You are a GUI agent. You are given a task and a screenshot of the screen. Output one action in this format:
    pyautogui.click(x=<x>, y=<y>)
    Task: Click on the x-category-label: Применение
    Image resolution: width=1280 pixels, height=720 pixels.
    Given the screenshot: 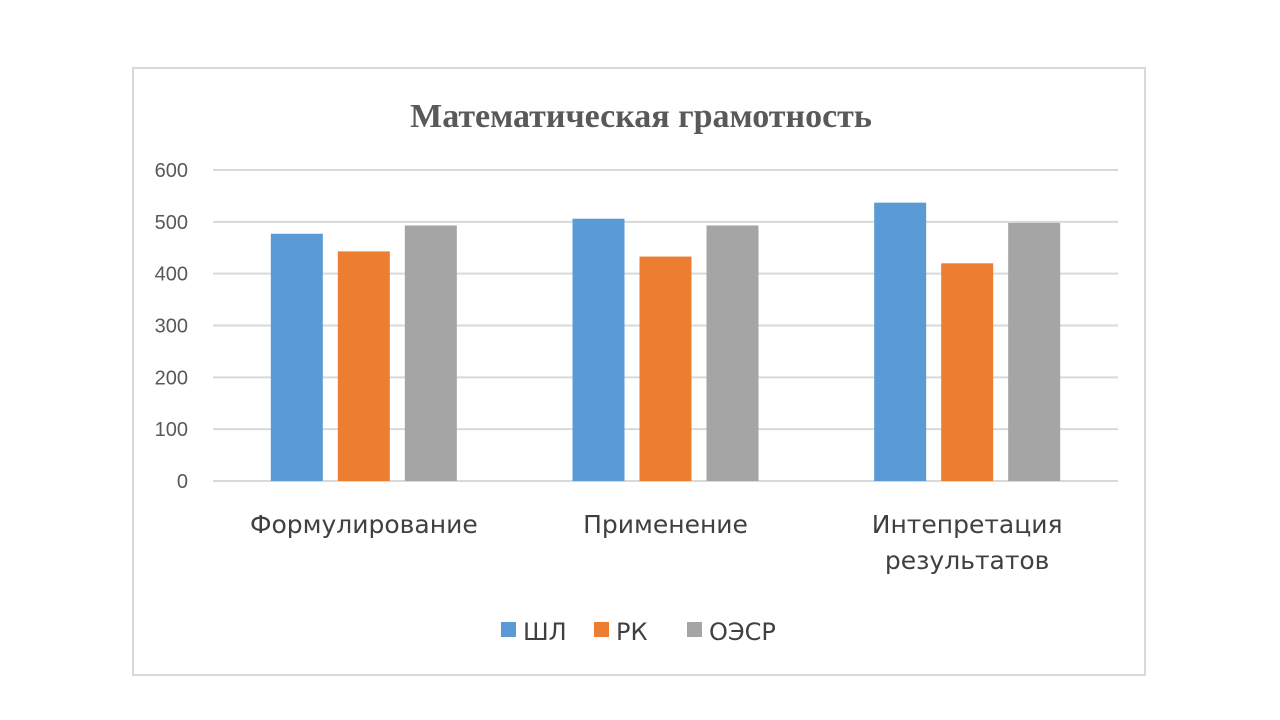 What is the action you would take?
    pyautogui.click(x=665, y=524)
    